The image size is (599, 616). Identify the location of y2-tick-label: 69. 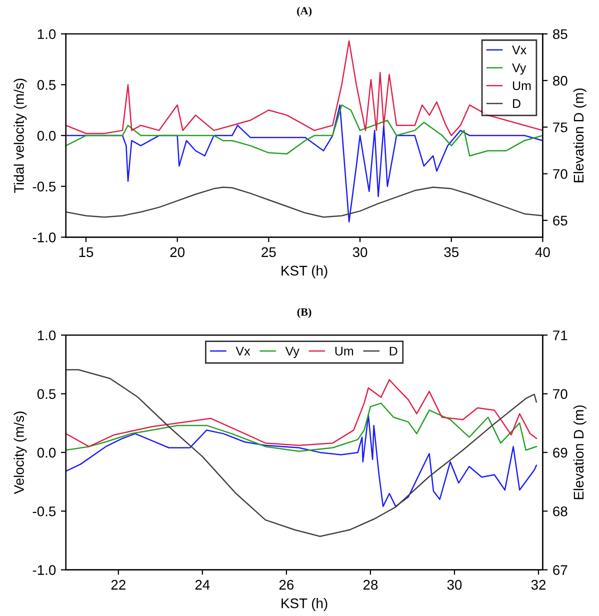
(560, 453).